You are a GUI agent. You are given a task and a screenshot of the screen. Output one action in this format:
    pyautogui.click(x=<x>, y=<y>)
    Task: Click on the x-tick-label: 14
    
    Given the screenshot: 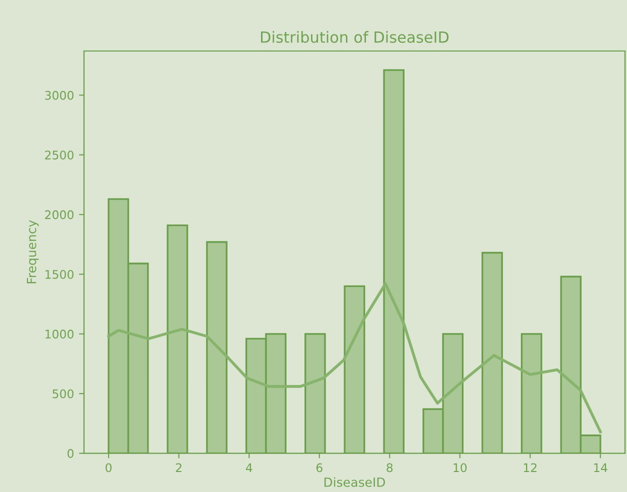 What is the action you would take?
    pyautogui.click(x=601, y=467)
    